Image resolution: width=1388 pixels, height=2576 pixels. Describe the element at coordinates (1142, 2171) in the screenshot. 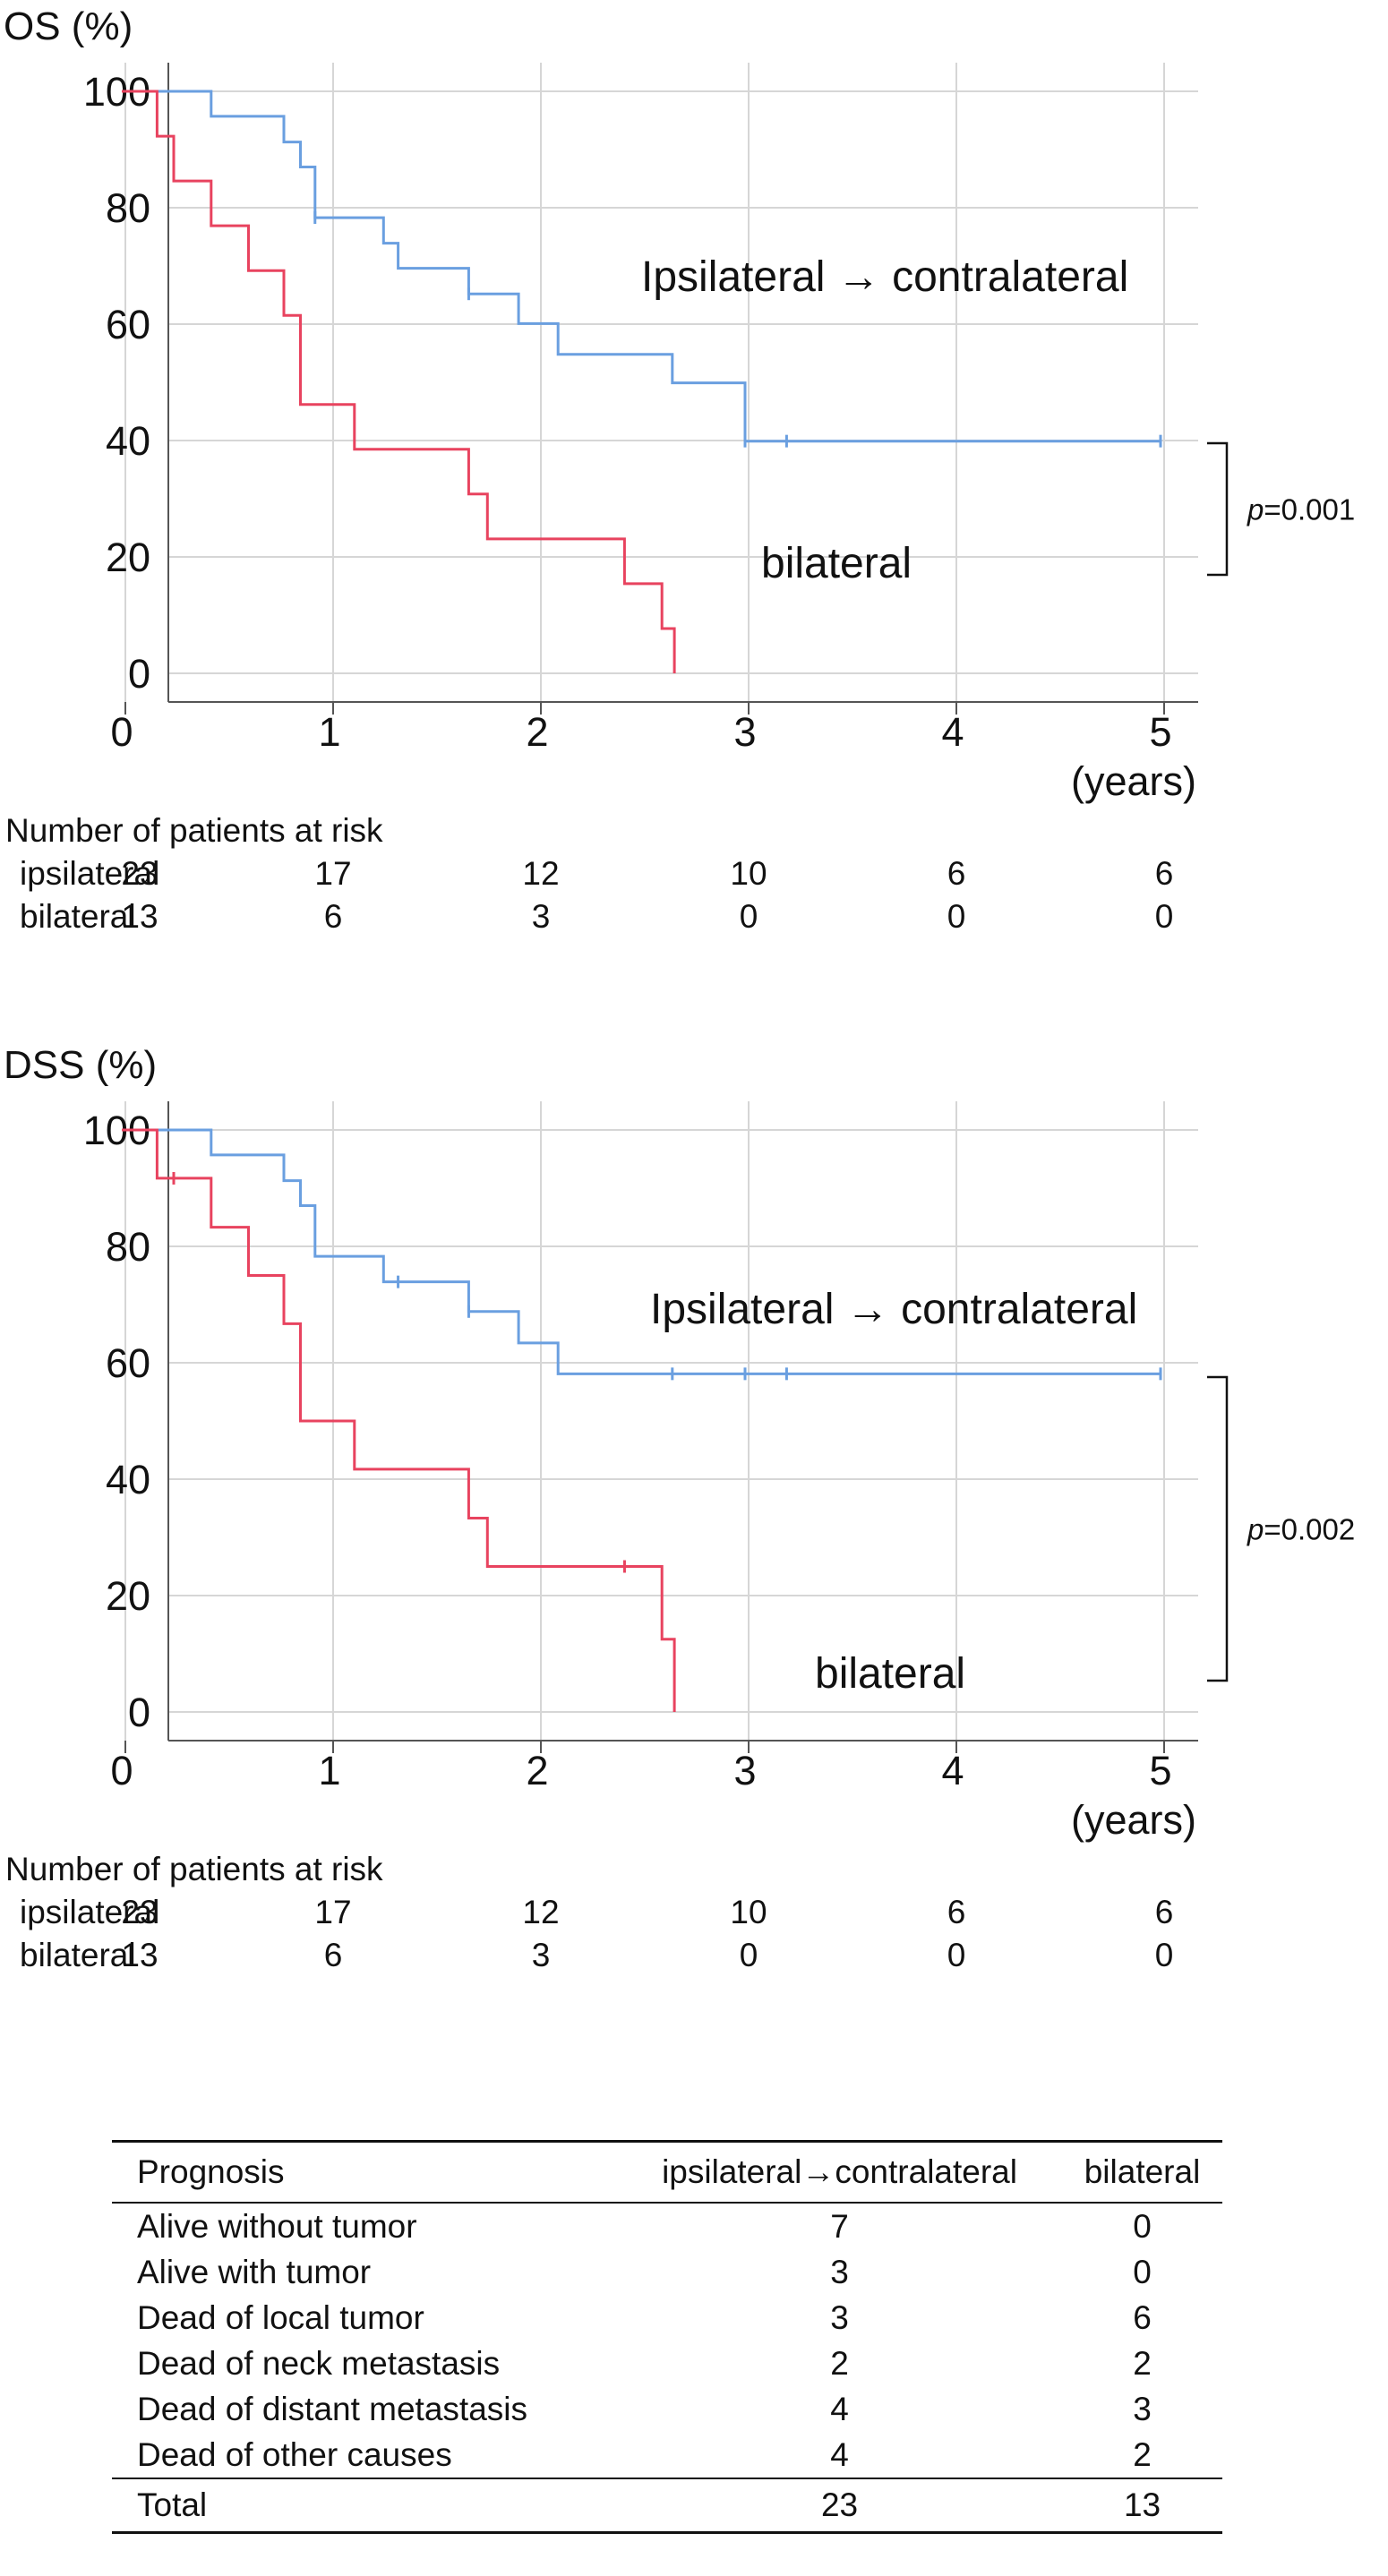

I see `bilateral-col-header: bilateral` at that location.